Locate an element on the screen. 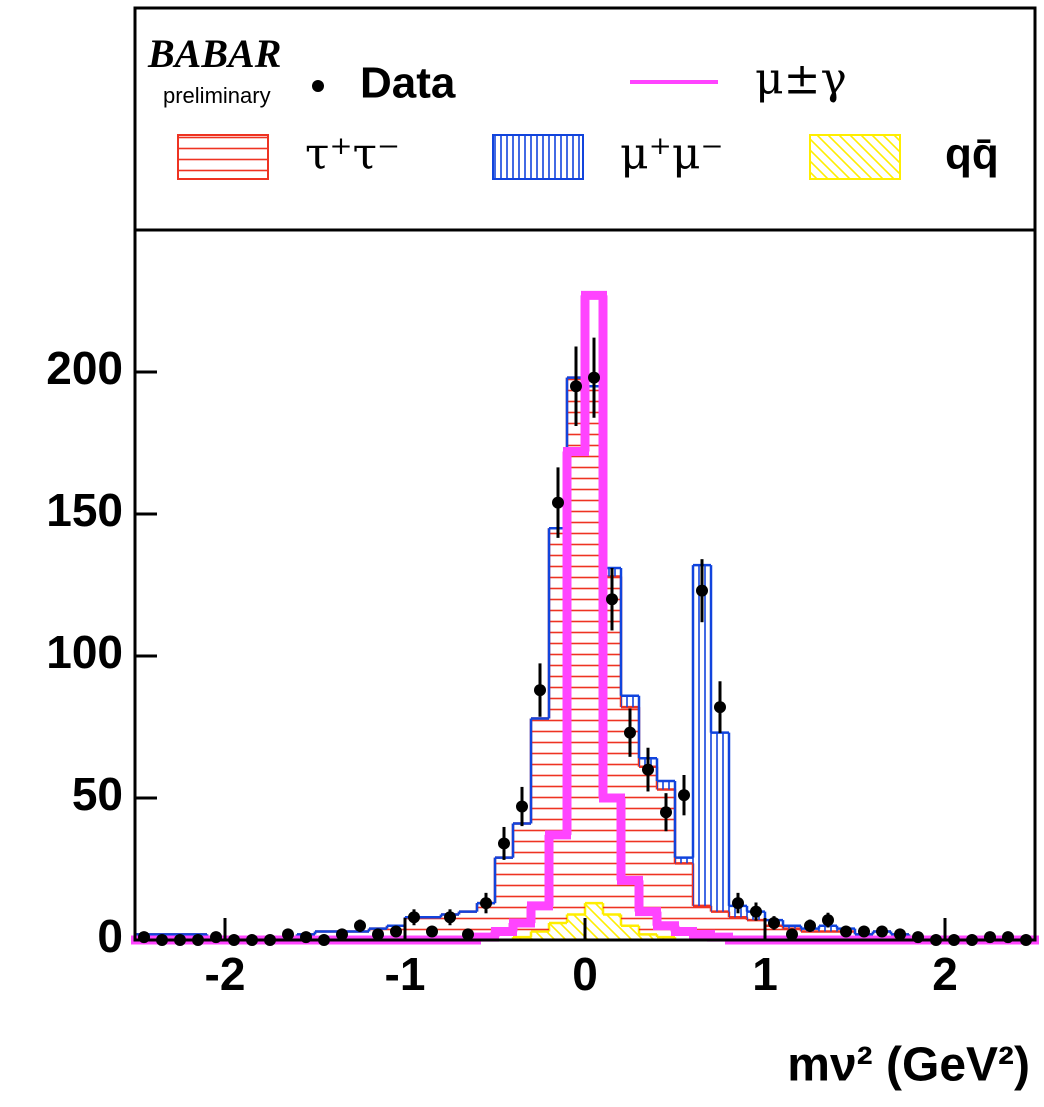  x-axis-title: mν² (GeV²) is located at coordinates (908, 1065).